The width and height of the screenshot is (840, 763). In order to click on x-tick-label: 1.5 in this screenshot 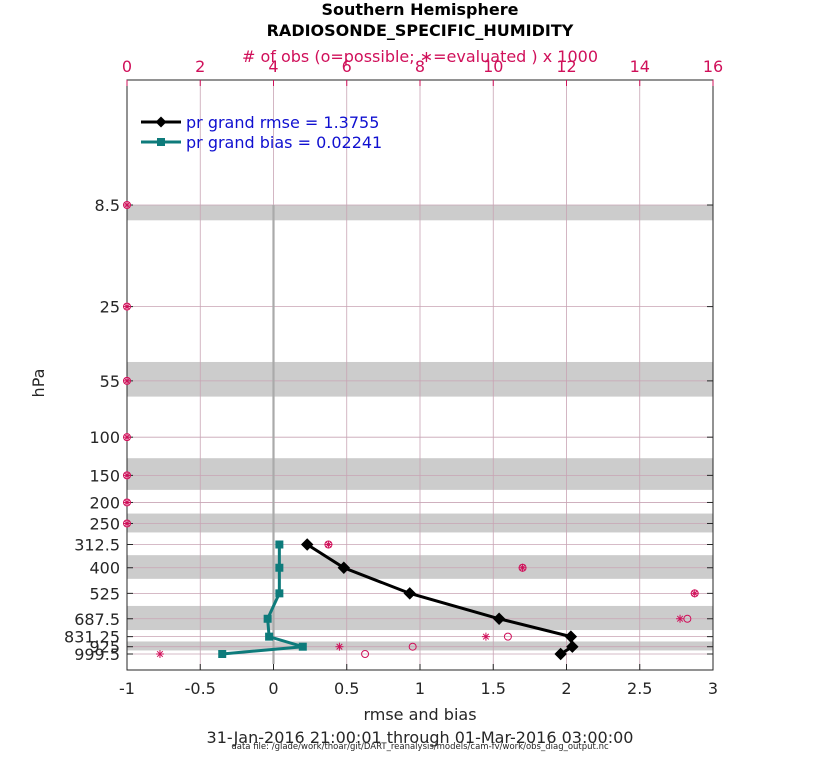, I will do `click(493, 688)`.